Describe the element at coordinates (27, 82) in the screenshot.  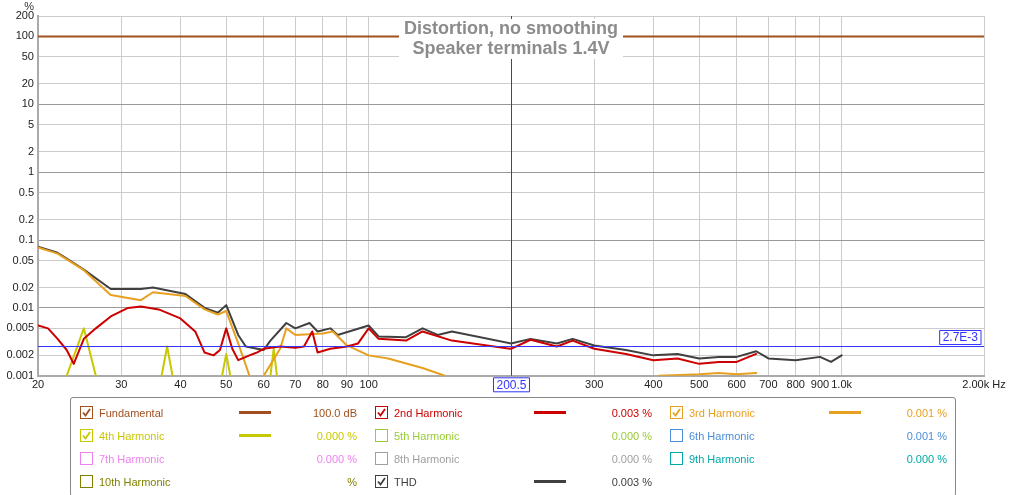
I see `y-tick-label: 20` at that location.